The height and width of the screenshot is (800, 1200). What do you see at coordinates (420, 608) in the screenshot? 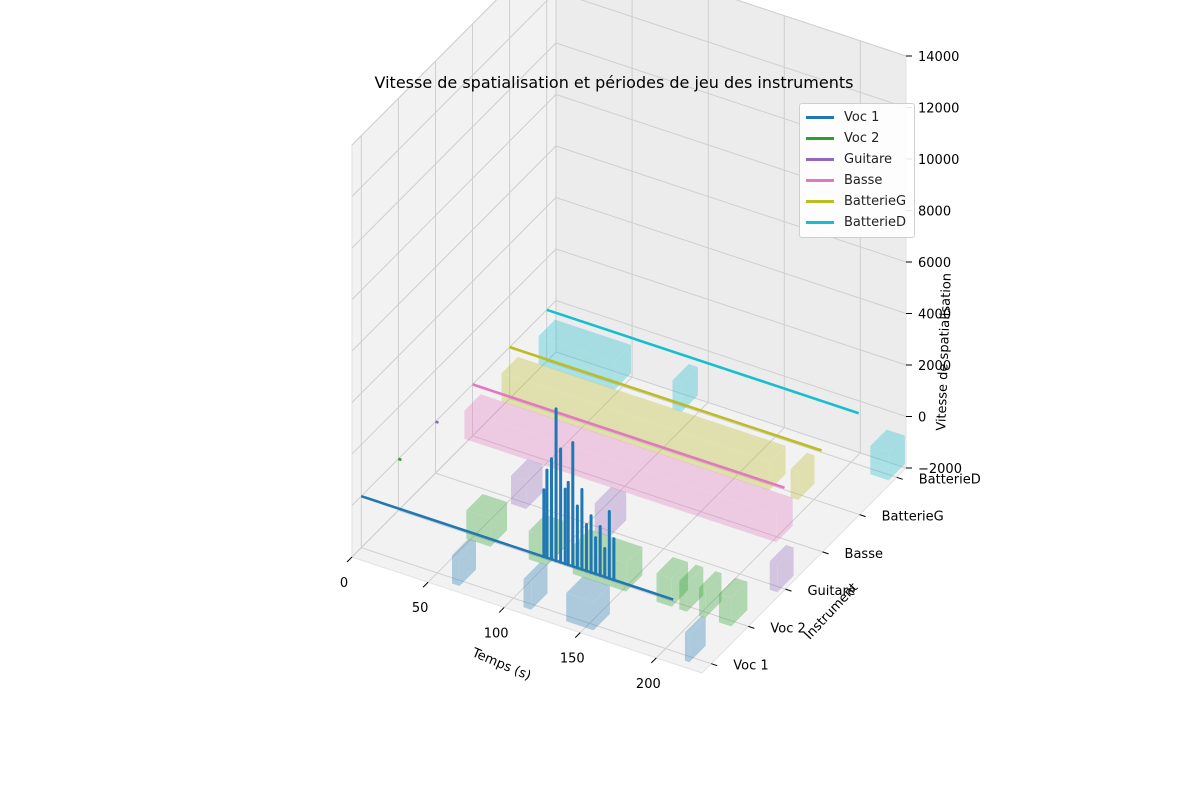
I see `x-tick-label: 50` at bounding box center [420, 608].